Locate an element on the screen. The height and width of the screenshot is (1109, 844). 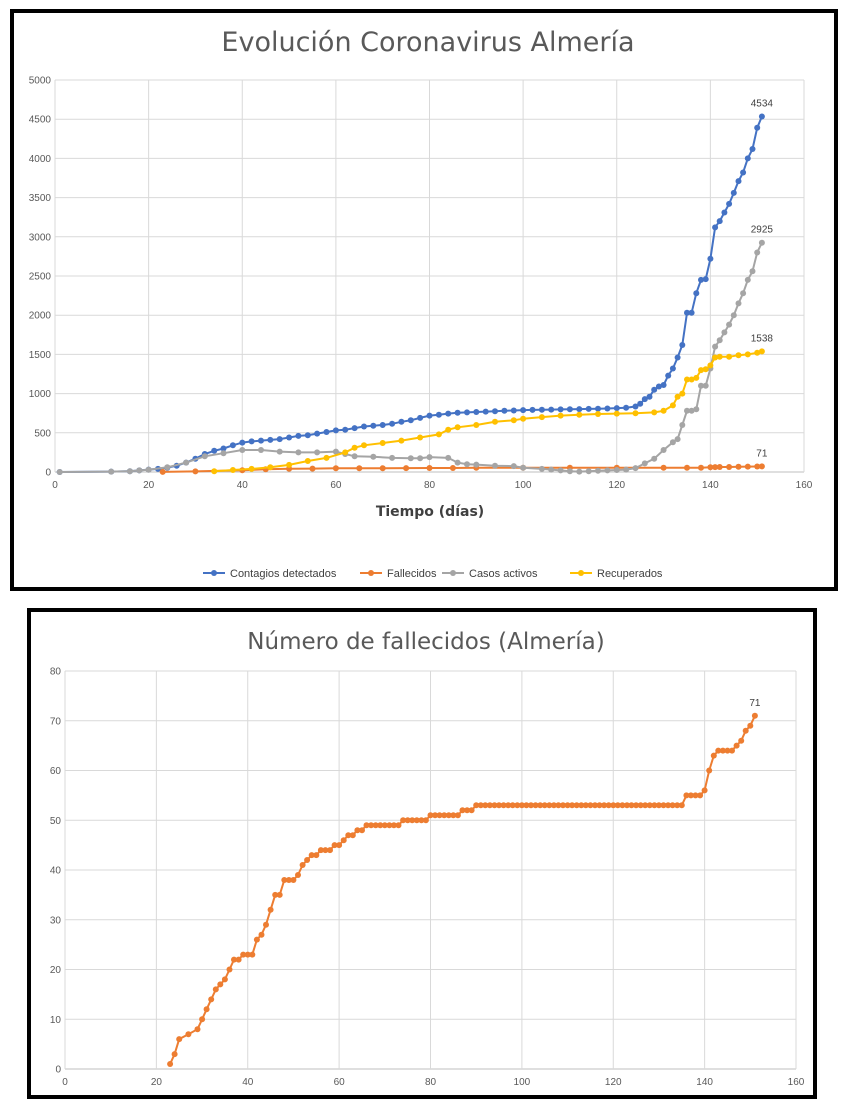
x-tick-label: 160 is located at coordinates (796, 1082).